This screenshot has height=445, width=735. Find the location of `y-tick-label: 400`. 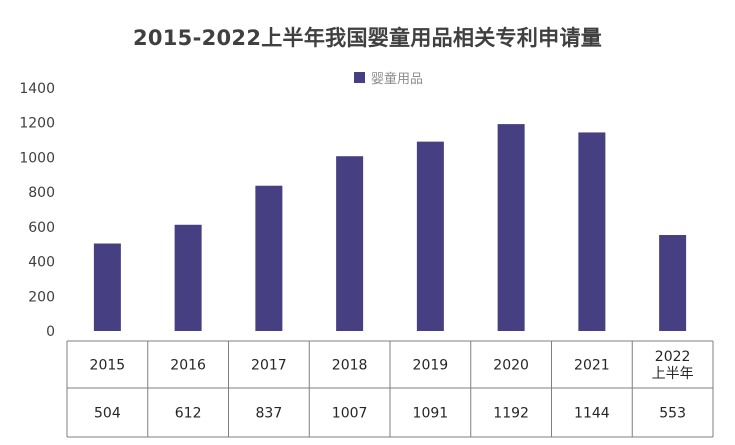

y-tick-label: 400 is located at coordinates (41, 263).